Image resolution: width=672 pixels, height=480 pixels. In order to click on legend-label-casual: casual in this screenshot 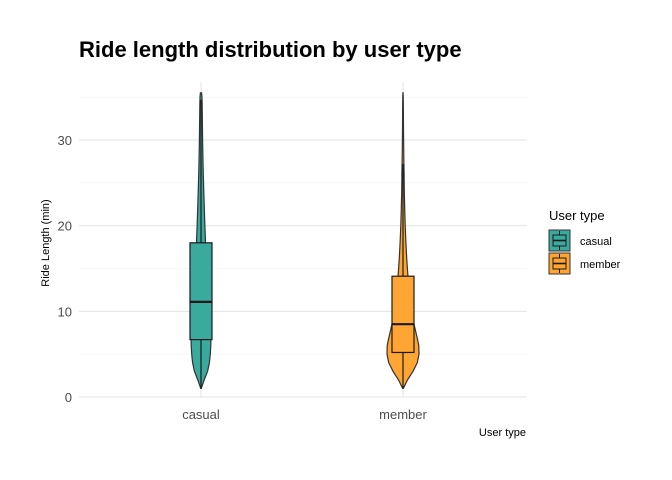, I will do `click(596, 242)`.